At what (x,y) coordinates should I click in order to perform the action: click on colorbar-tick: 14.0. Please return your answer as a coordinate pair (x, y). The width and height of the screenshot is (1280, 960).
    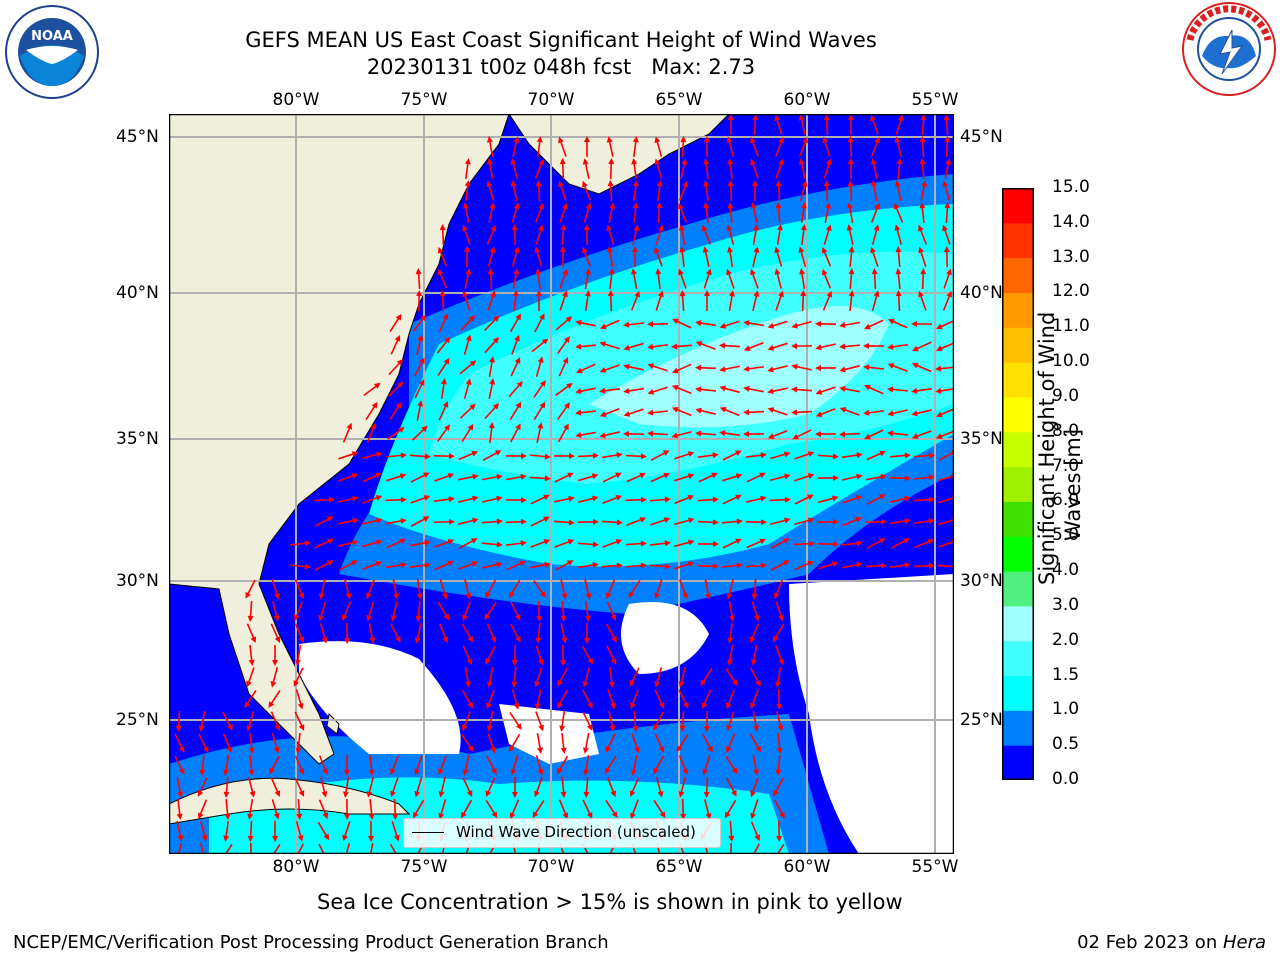
    Looking at the image, I should click on (1071, 221).